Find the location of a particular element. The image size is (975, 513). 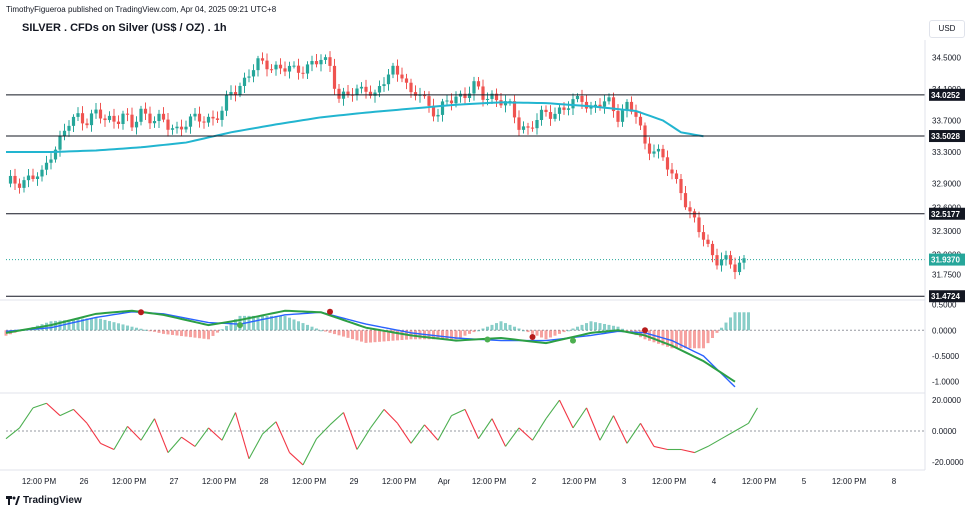

price-axis-label: 33.7000 is located at coordinates (946, 120).